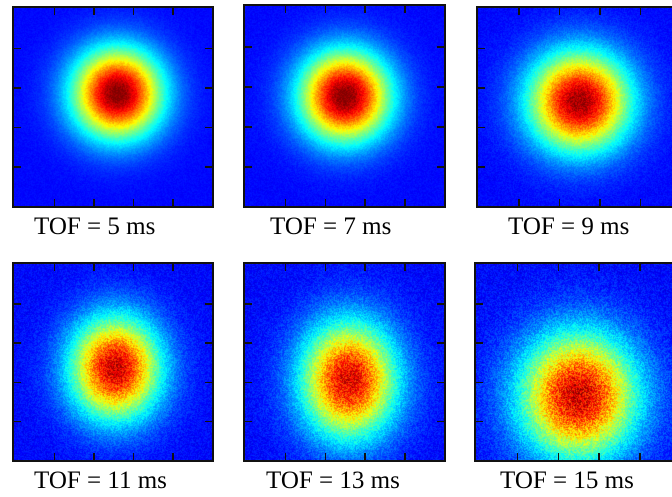  Describe the element at coordinates (113, 362) in the screenshot. I see `absorption-image-tof-11ms` at that location.